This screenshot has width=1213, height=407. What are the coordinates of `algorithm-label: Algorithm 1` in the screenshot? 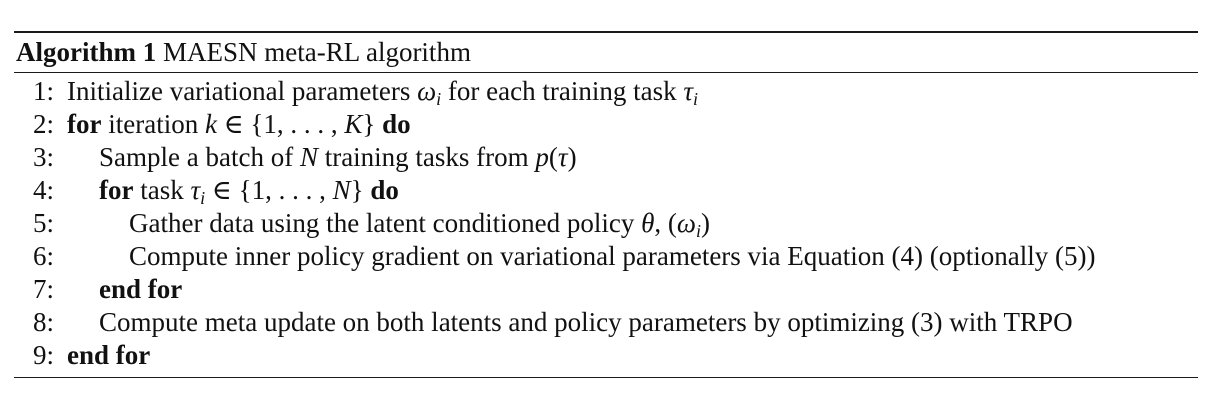 It's located at (86, 52).